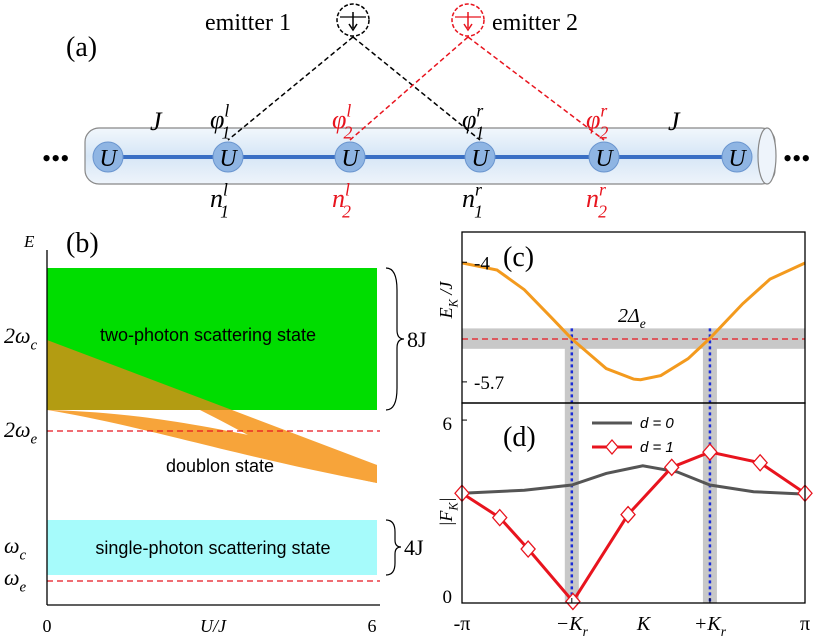 The width and height of the screenshot is (830, 641). I want to click on ellipsis-right: •••, so click(796, 158).